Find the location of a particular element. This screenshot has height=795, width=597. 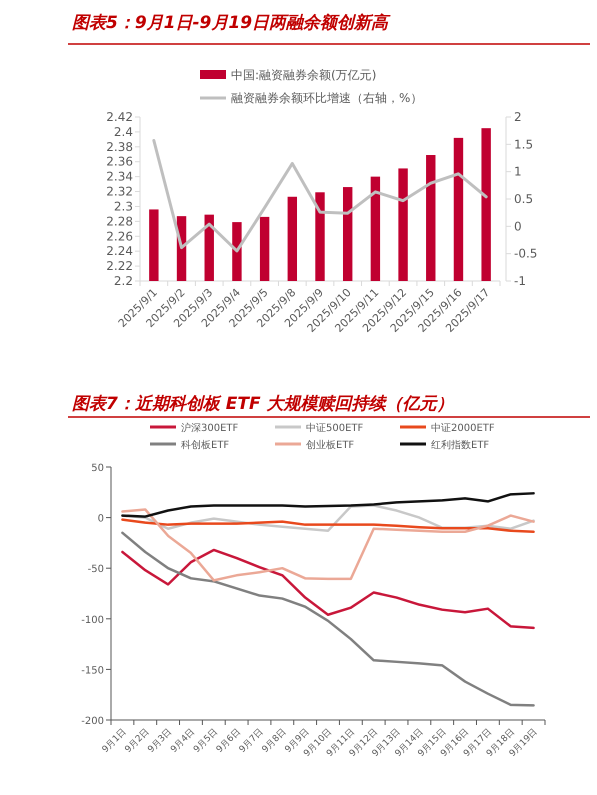

y-tick-label: -150 is located at coordinates (92, 670).